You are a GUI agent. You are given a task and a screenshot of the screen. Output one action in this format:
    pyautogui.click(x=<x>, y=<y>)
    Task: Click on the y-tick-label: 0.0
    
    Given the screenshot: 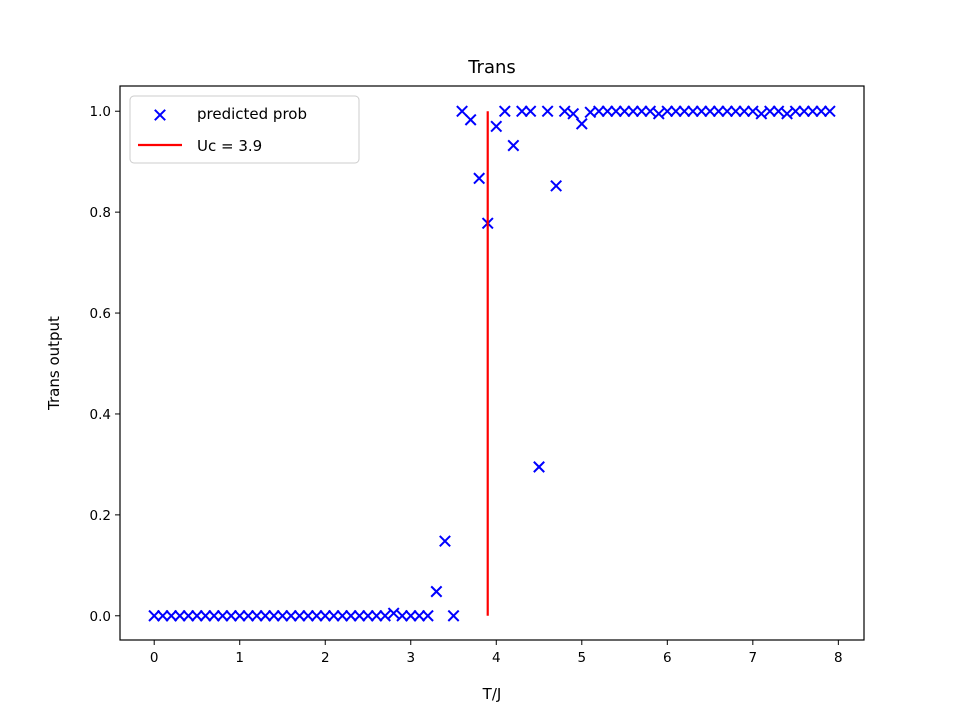 What is the action you would take?
    pyautogui.click(x=100, y=617)
    